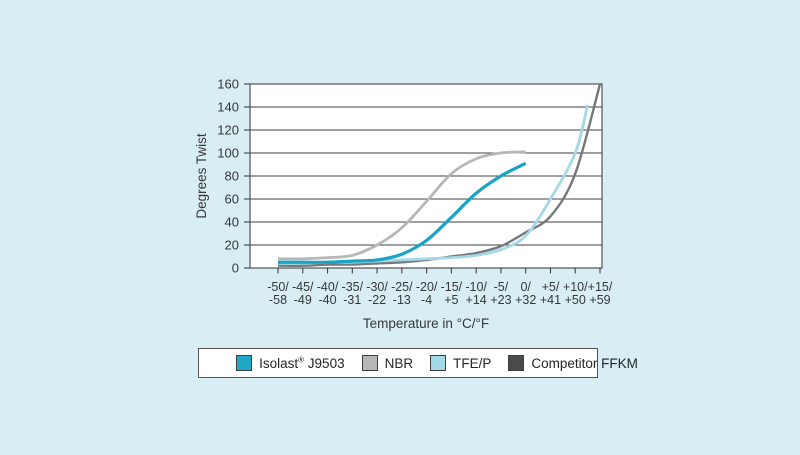 The image size is (800, 455). I want to click on y-tick-label: 20, so click(232, 245).